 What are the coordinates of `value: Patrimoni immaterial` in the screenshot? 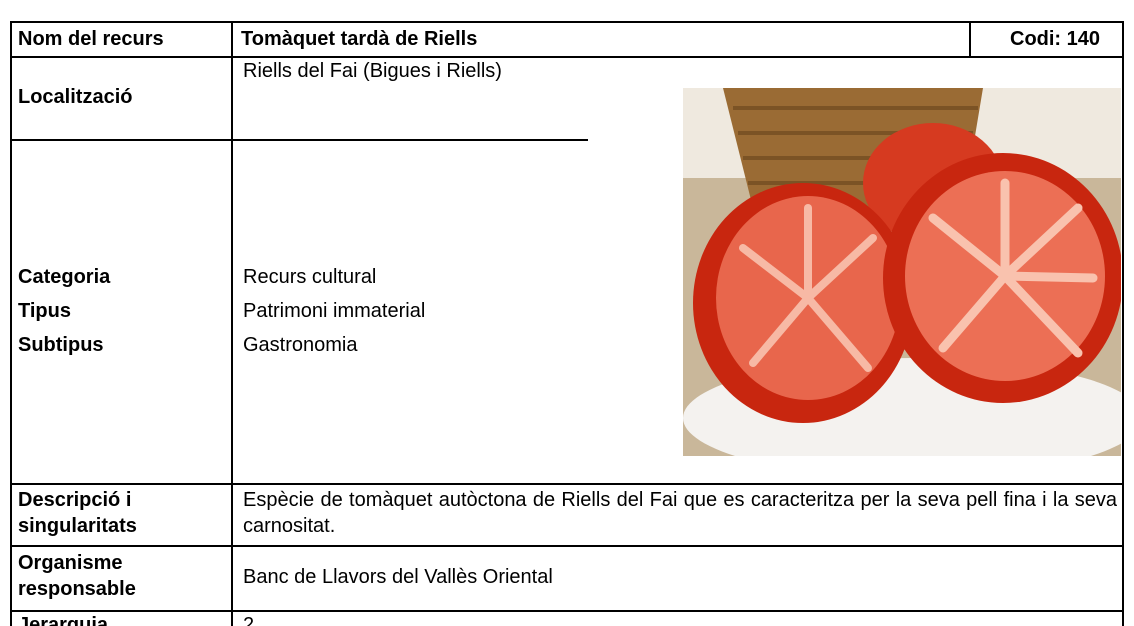 It's located at (334, 311).